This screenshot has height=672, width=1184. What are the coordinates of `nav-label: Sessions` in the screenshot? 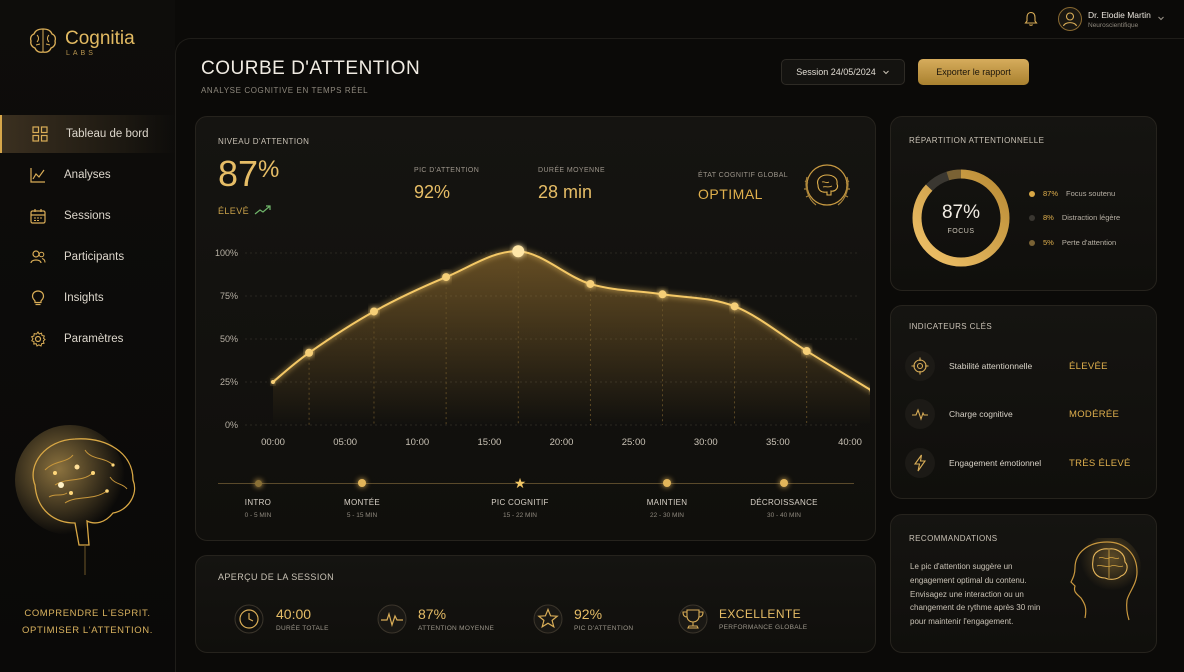 It's located at (87, 216).